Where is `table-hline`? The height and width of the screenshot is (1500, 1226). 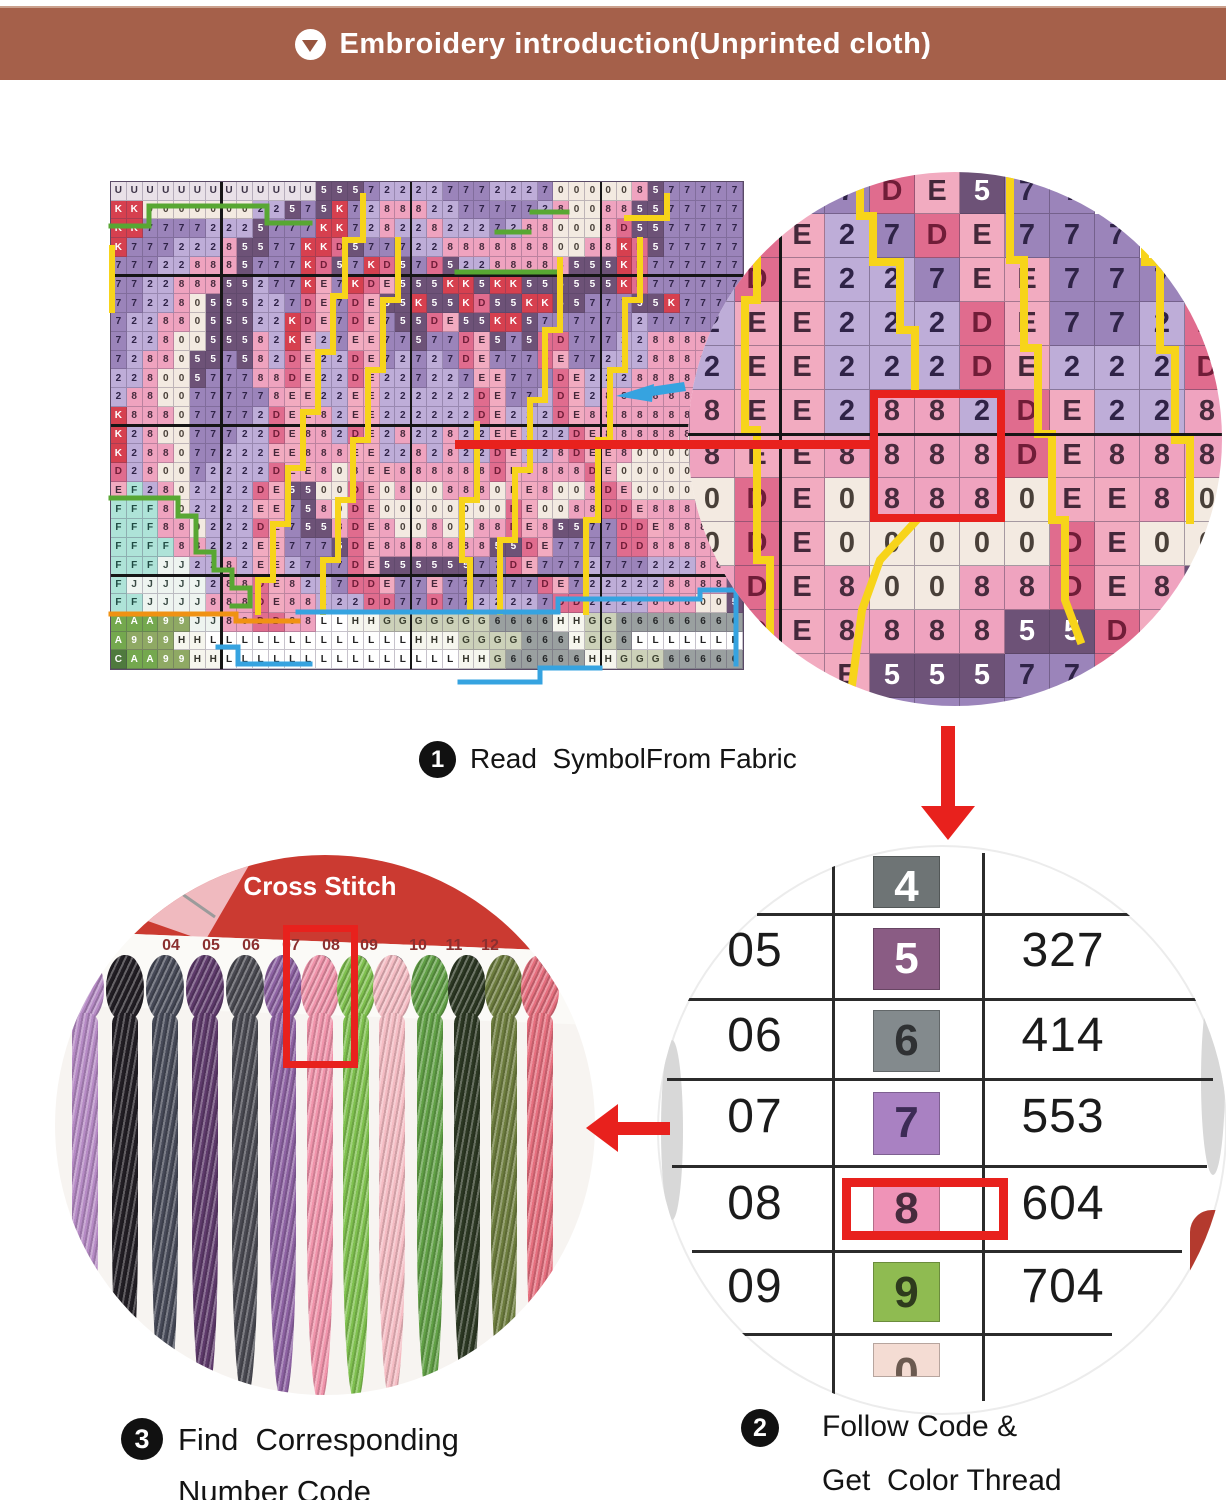 table-hline is located at coordinates (952, 914).